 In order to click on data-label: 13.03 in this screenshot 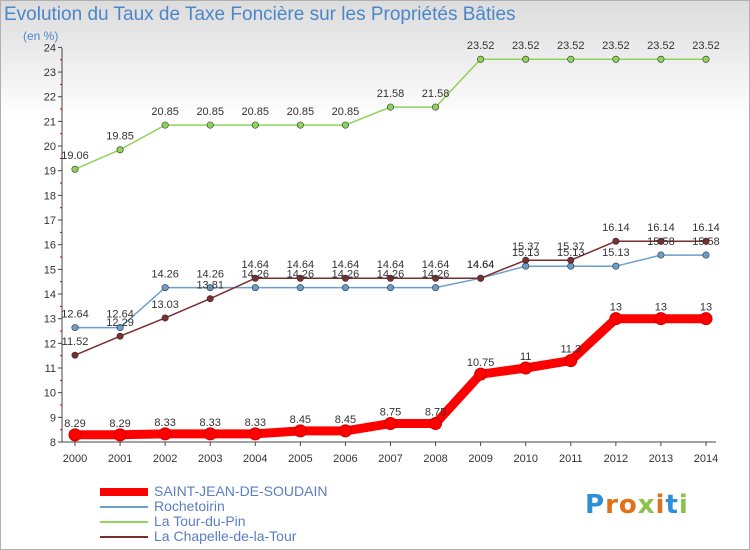, I will do `click(165, 305)`.